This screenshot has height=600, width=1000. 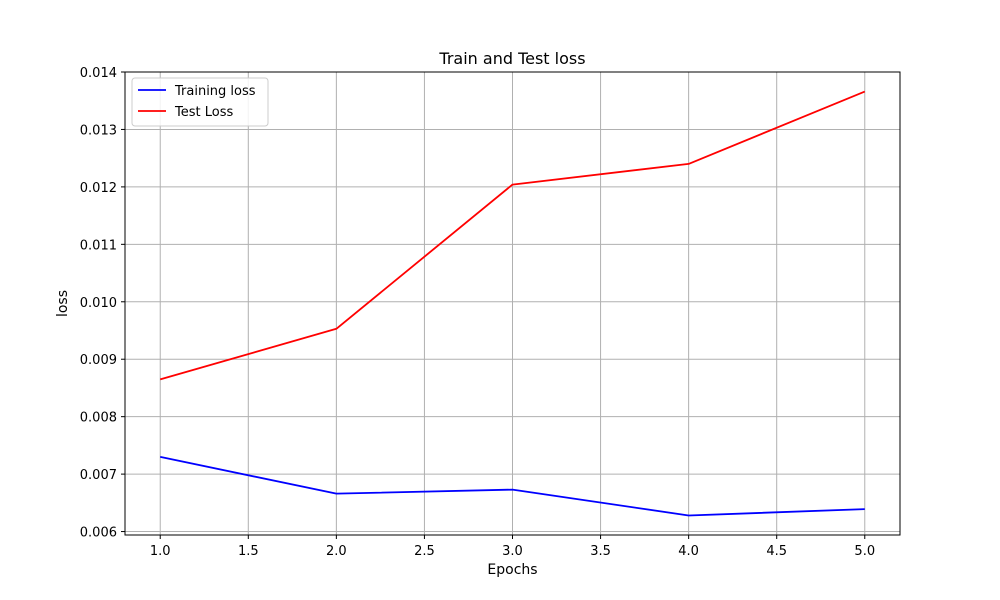 I want to click on x-axis-label: Epochs, so click(x=512, y=570).